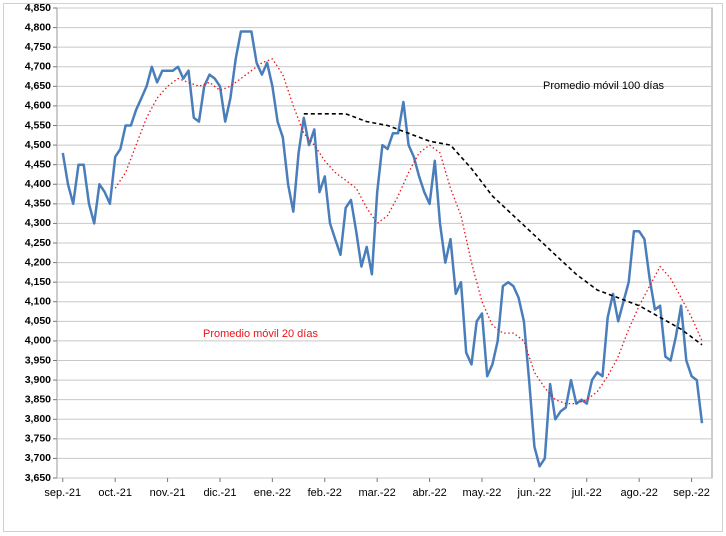 Image resolution: width=726 pixels, height=536 pixels. I want to click on x-tick-label: abr.-22, so click(429, 493).